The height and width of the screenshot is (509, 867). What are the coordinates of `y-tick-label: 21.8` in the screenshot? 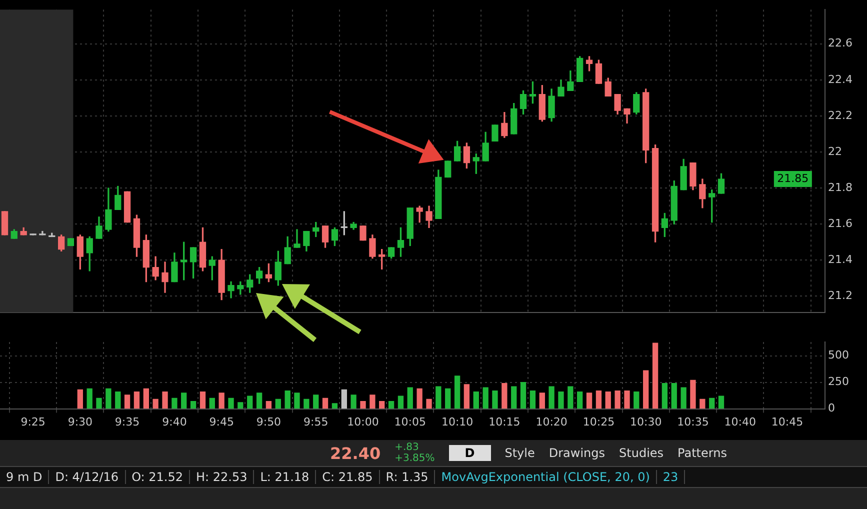 It's located at (840, 187).